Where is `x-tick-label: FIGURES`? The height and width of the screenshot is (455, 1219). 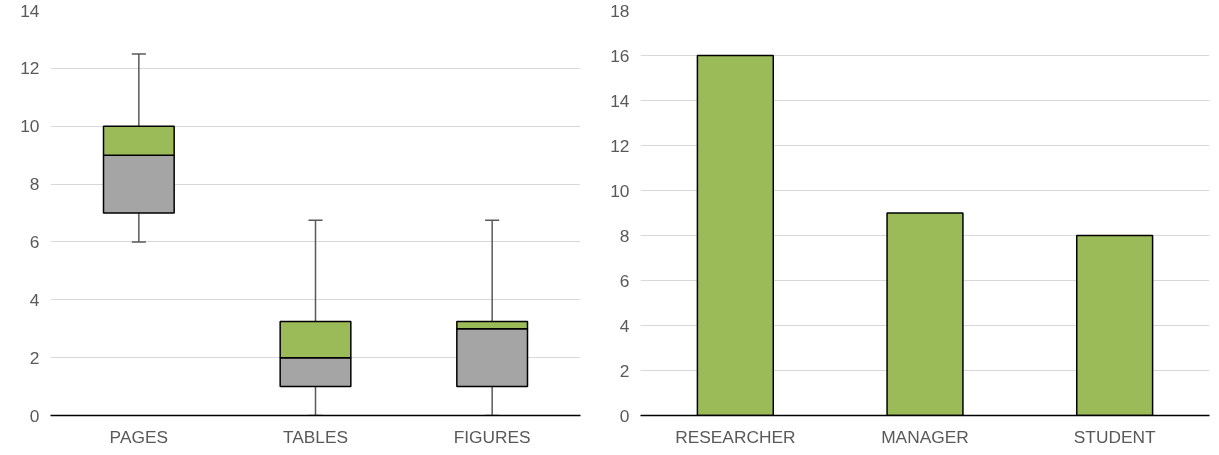 x-tick-label: FIGURES is located at coordinates (492, 436).